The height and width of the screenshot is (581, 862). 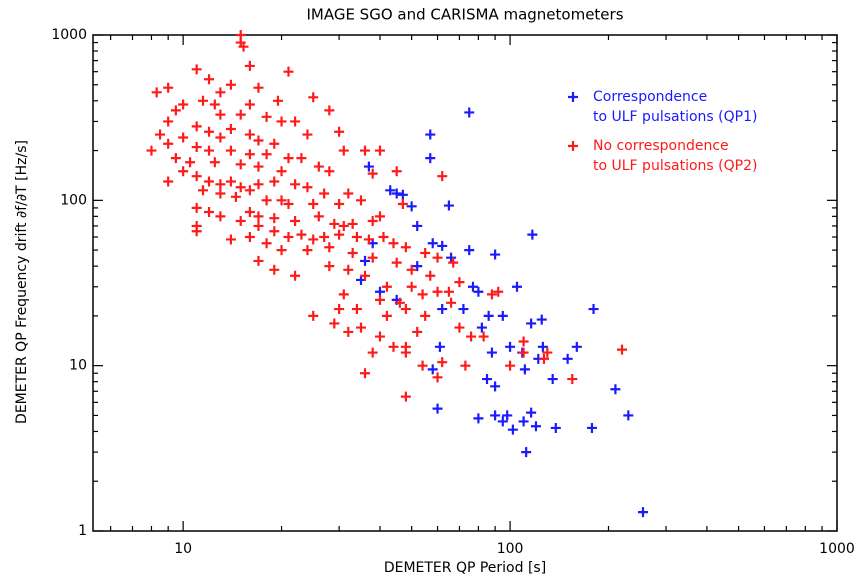 I want to click on y-tick-label: 10, so click(x=78, y=366).